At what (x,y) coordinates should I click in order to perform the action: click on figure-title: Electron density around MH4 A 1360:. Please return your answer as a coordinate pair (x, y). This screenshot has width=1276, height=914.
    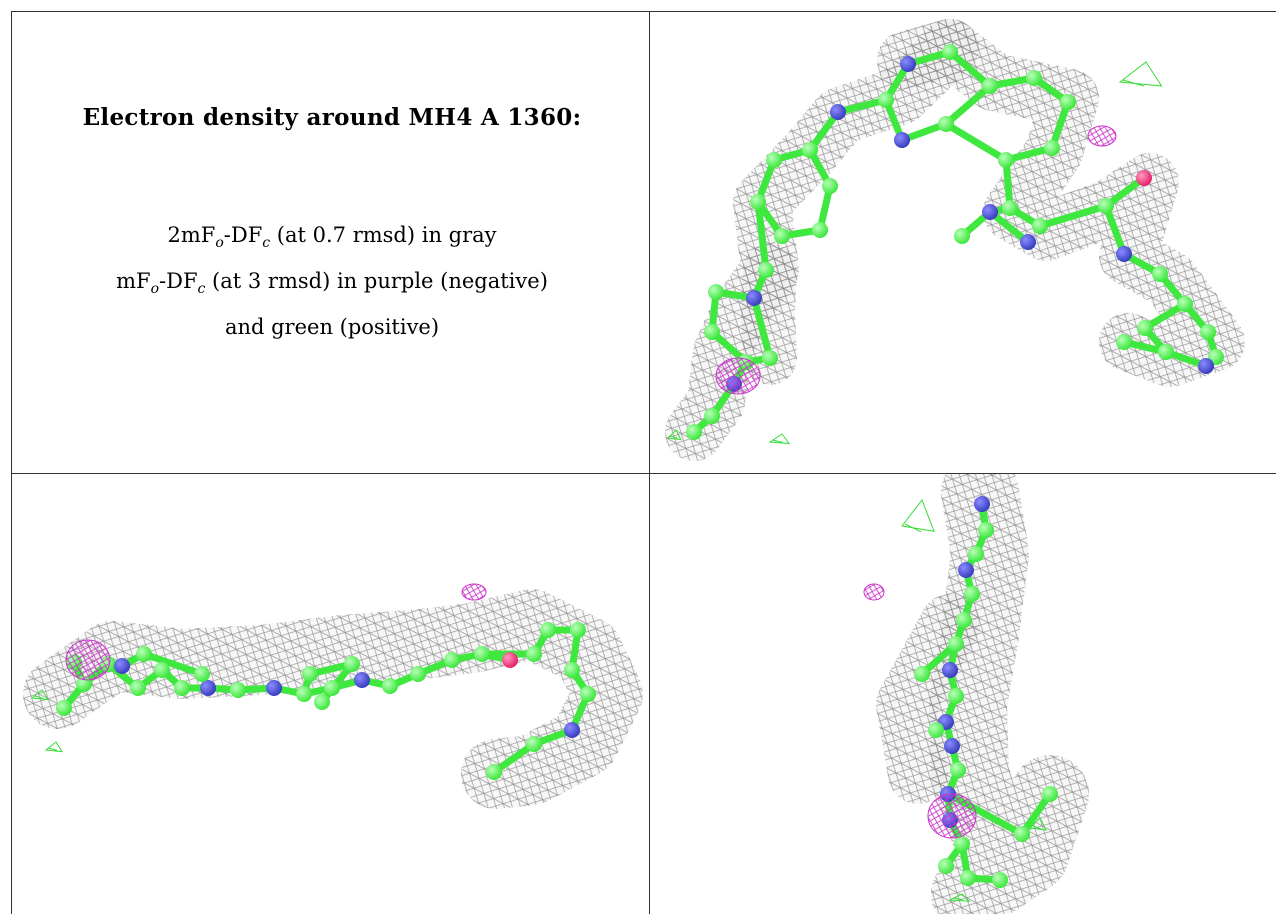
    Looking at the image, I should click on (332, 117).